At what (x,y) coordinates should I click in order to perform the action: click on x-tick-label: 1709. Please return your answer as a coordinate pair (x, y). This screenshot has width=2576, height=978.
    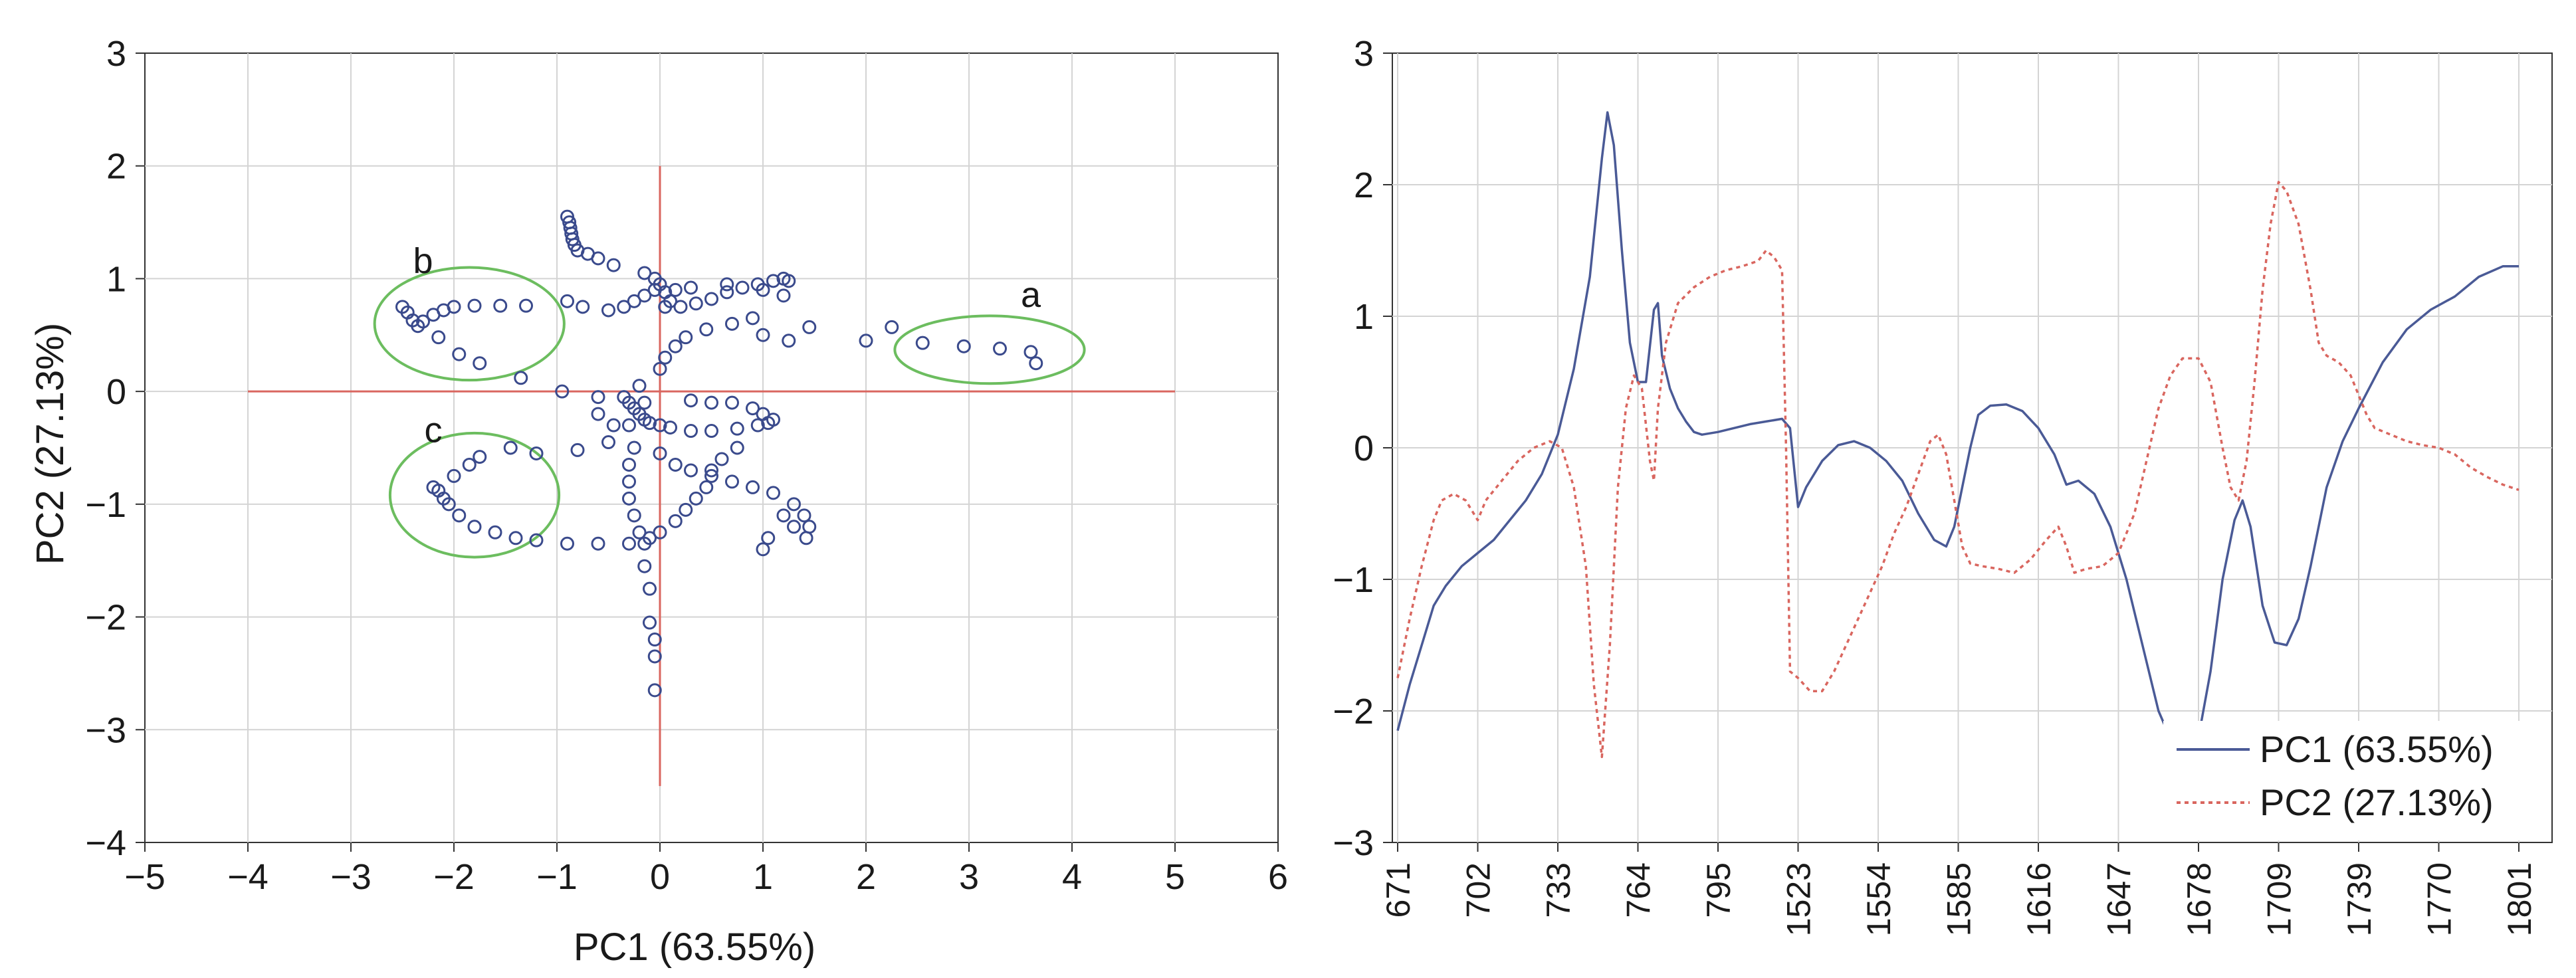
    Looking at the image, I should click on (2279, 899).